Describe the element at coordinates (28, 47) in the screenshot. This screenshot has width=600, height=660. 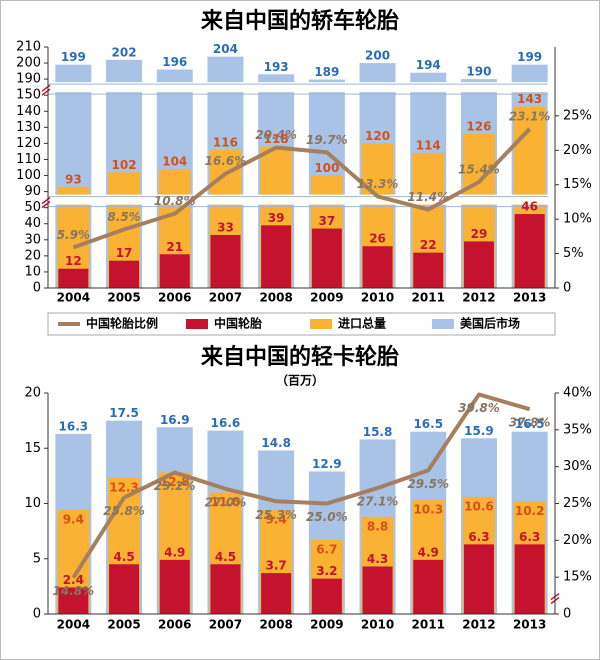
I see `y-tick-label: 210` at that location.